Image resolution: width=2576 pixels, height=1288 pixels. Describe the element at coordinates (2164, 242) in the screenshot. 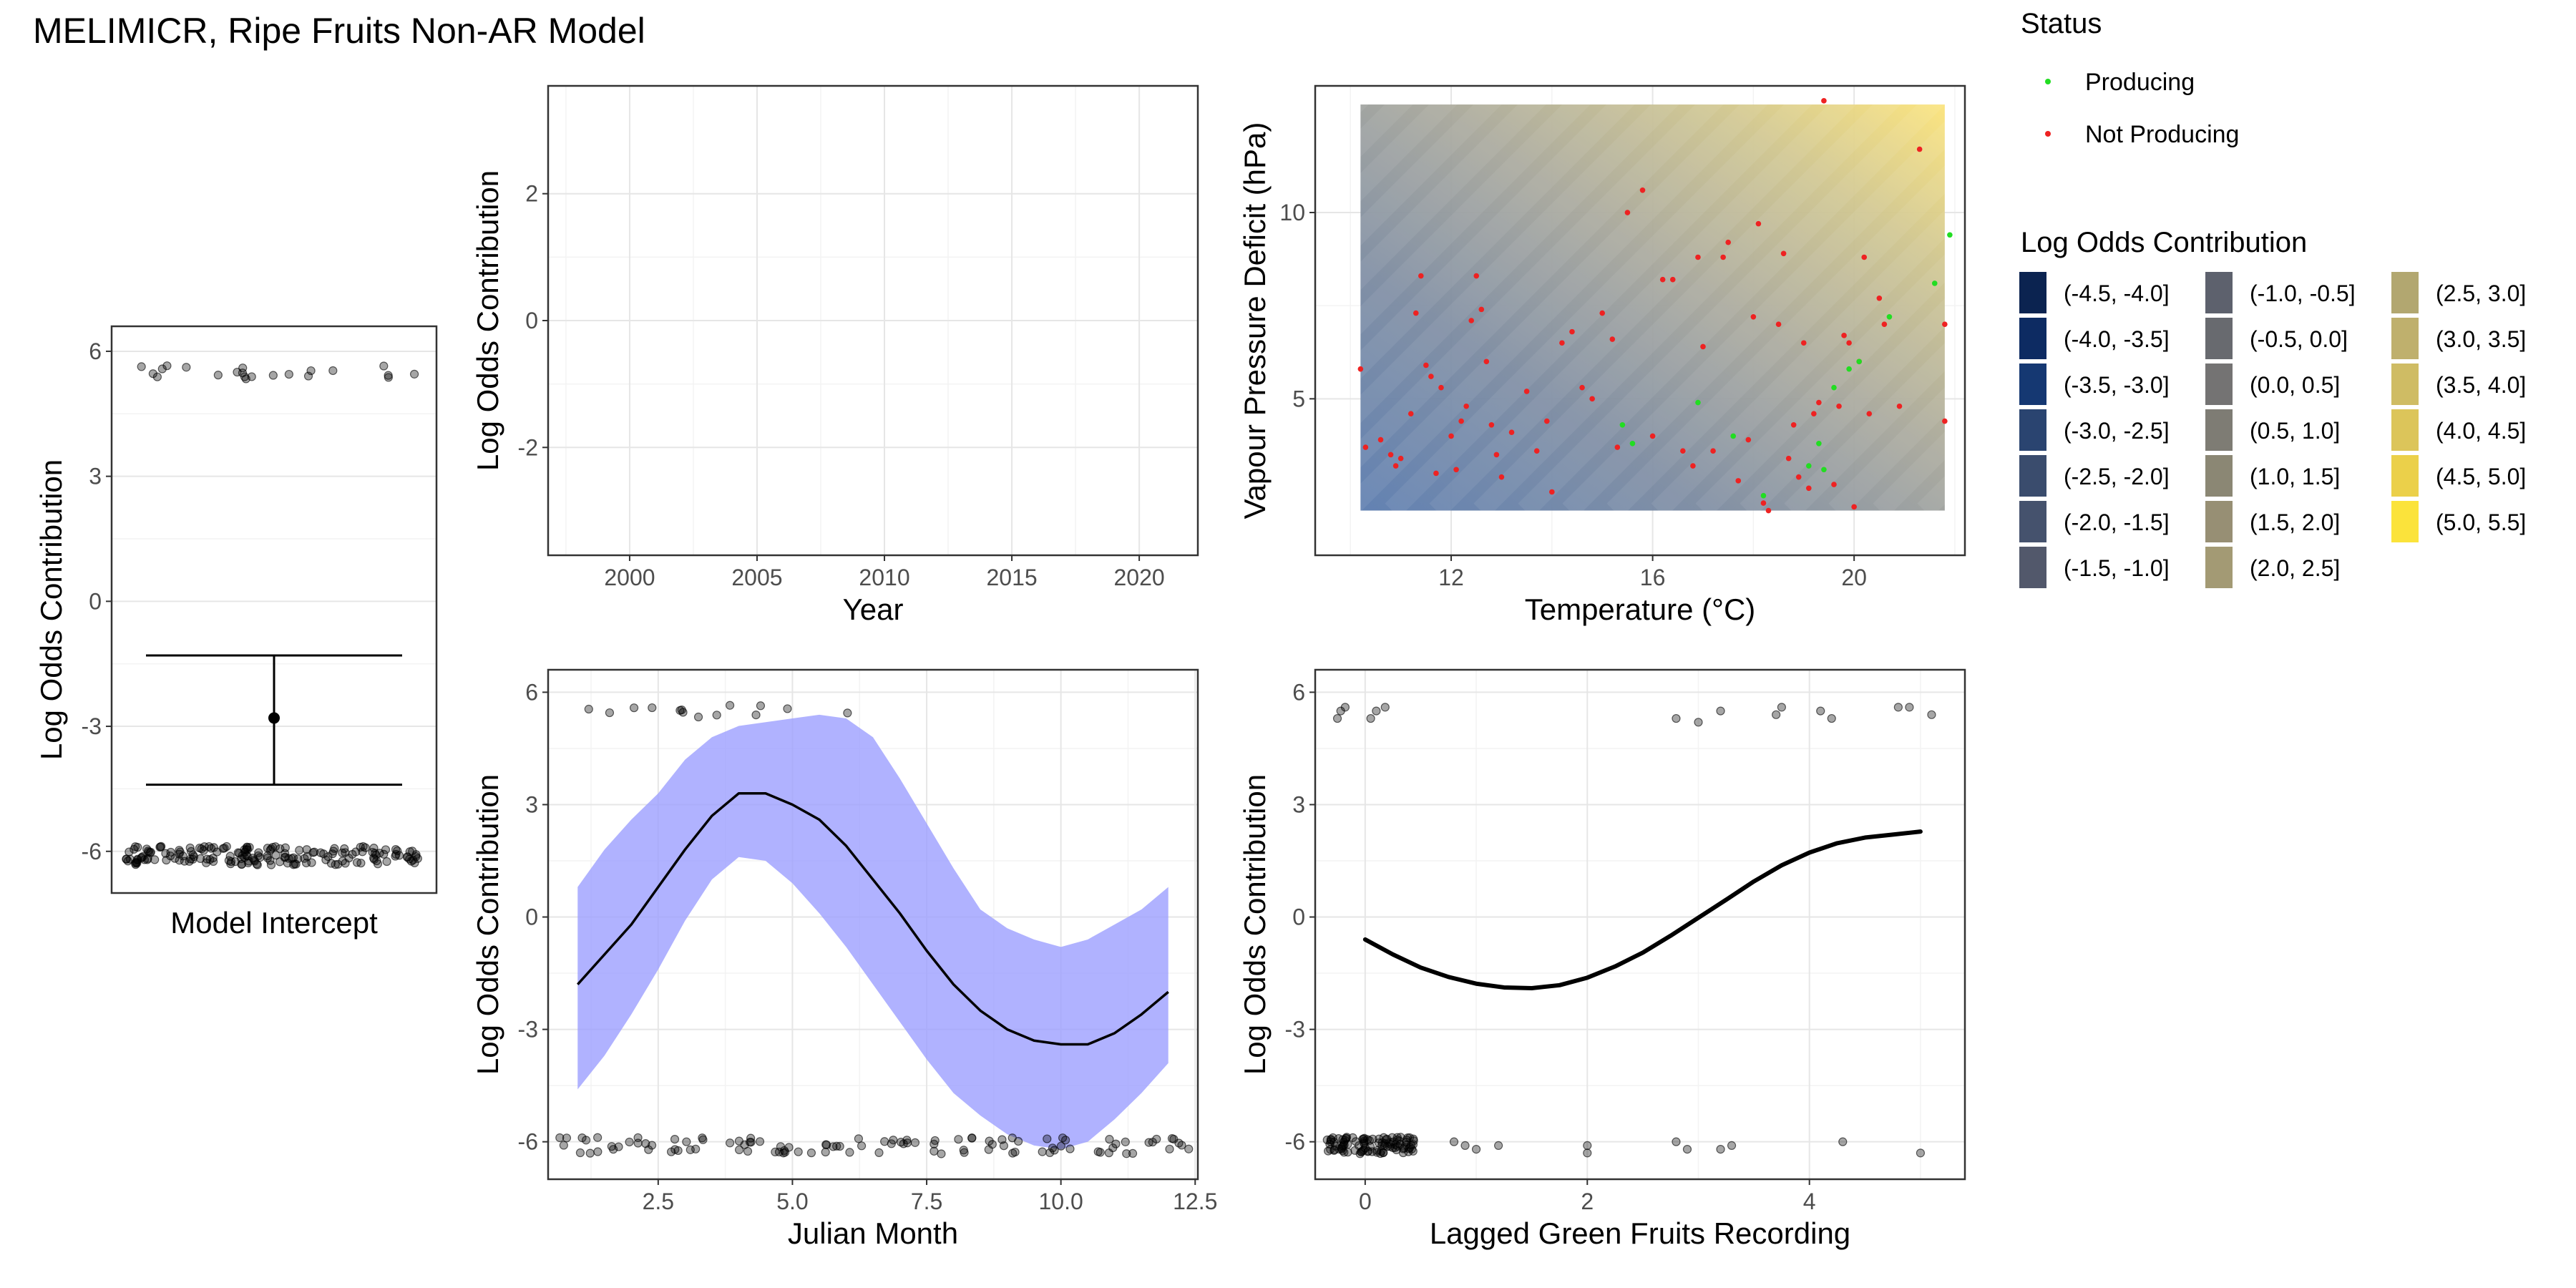

I see `legend-log-odds-title: Log Odds Contribution` at that location.